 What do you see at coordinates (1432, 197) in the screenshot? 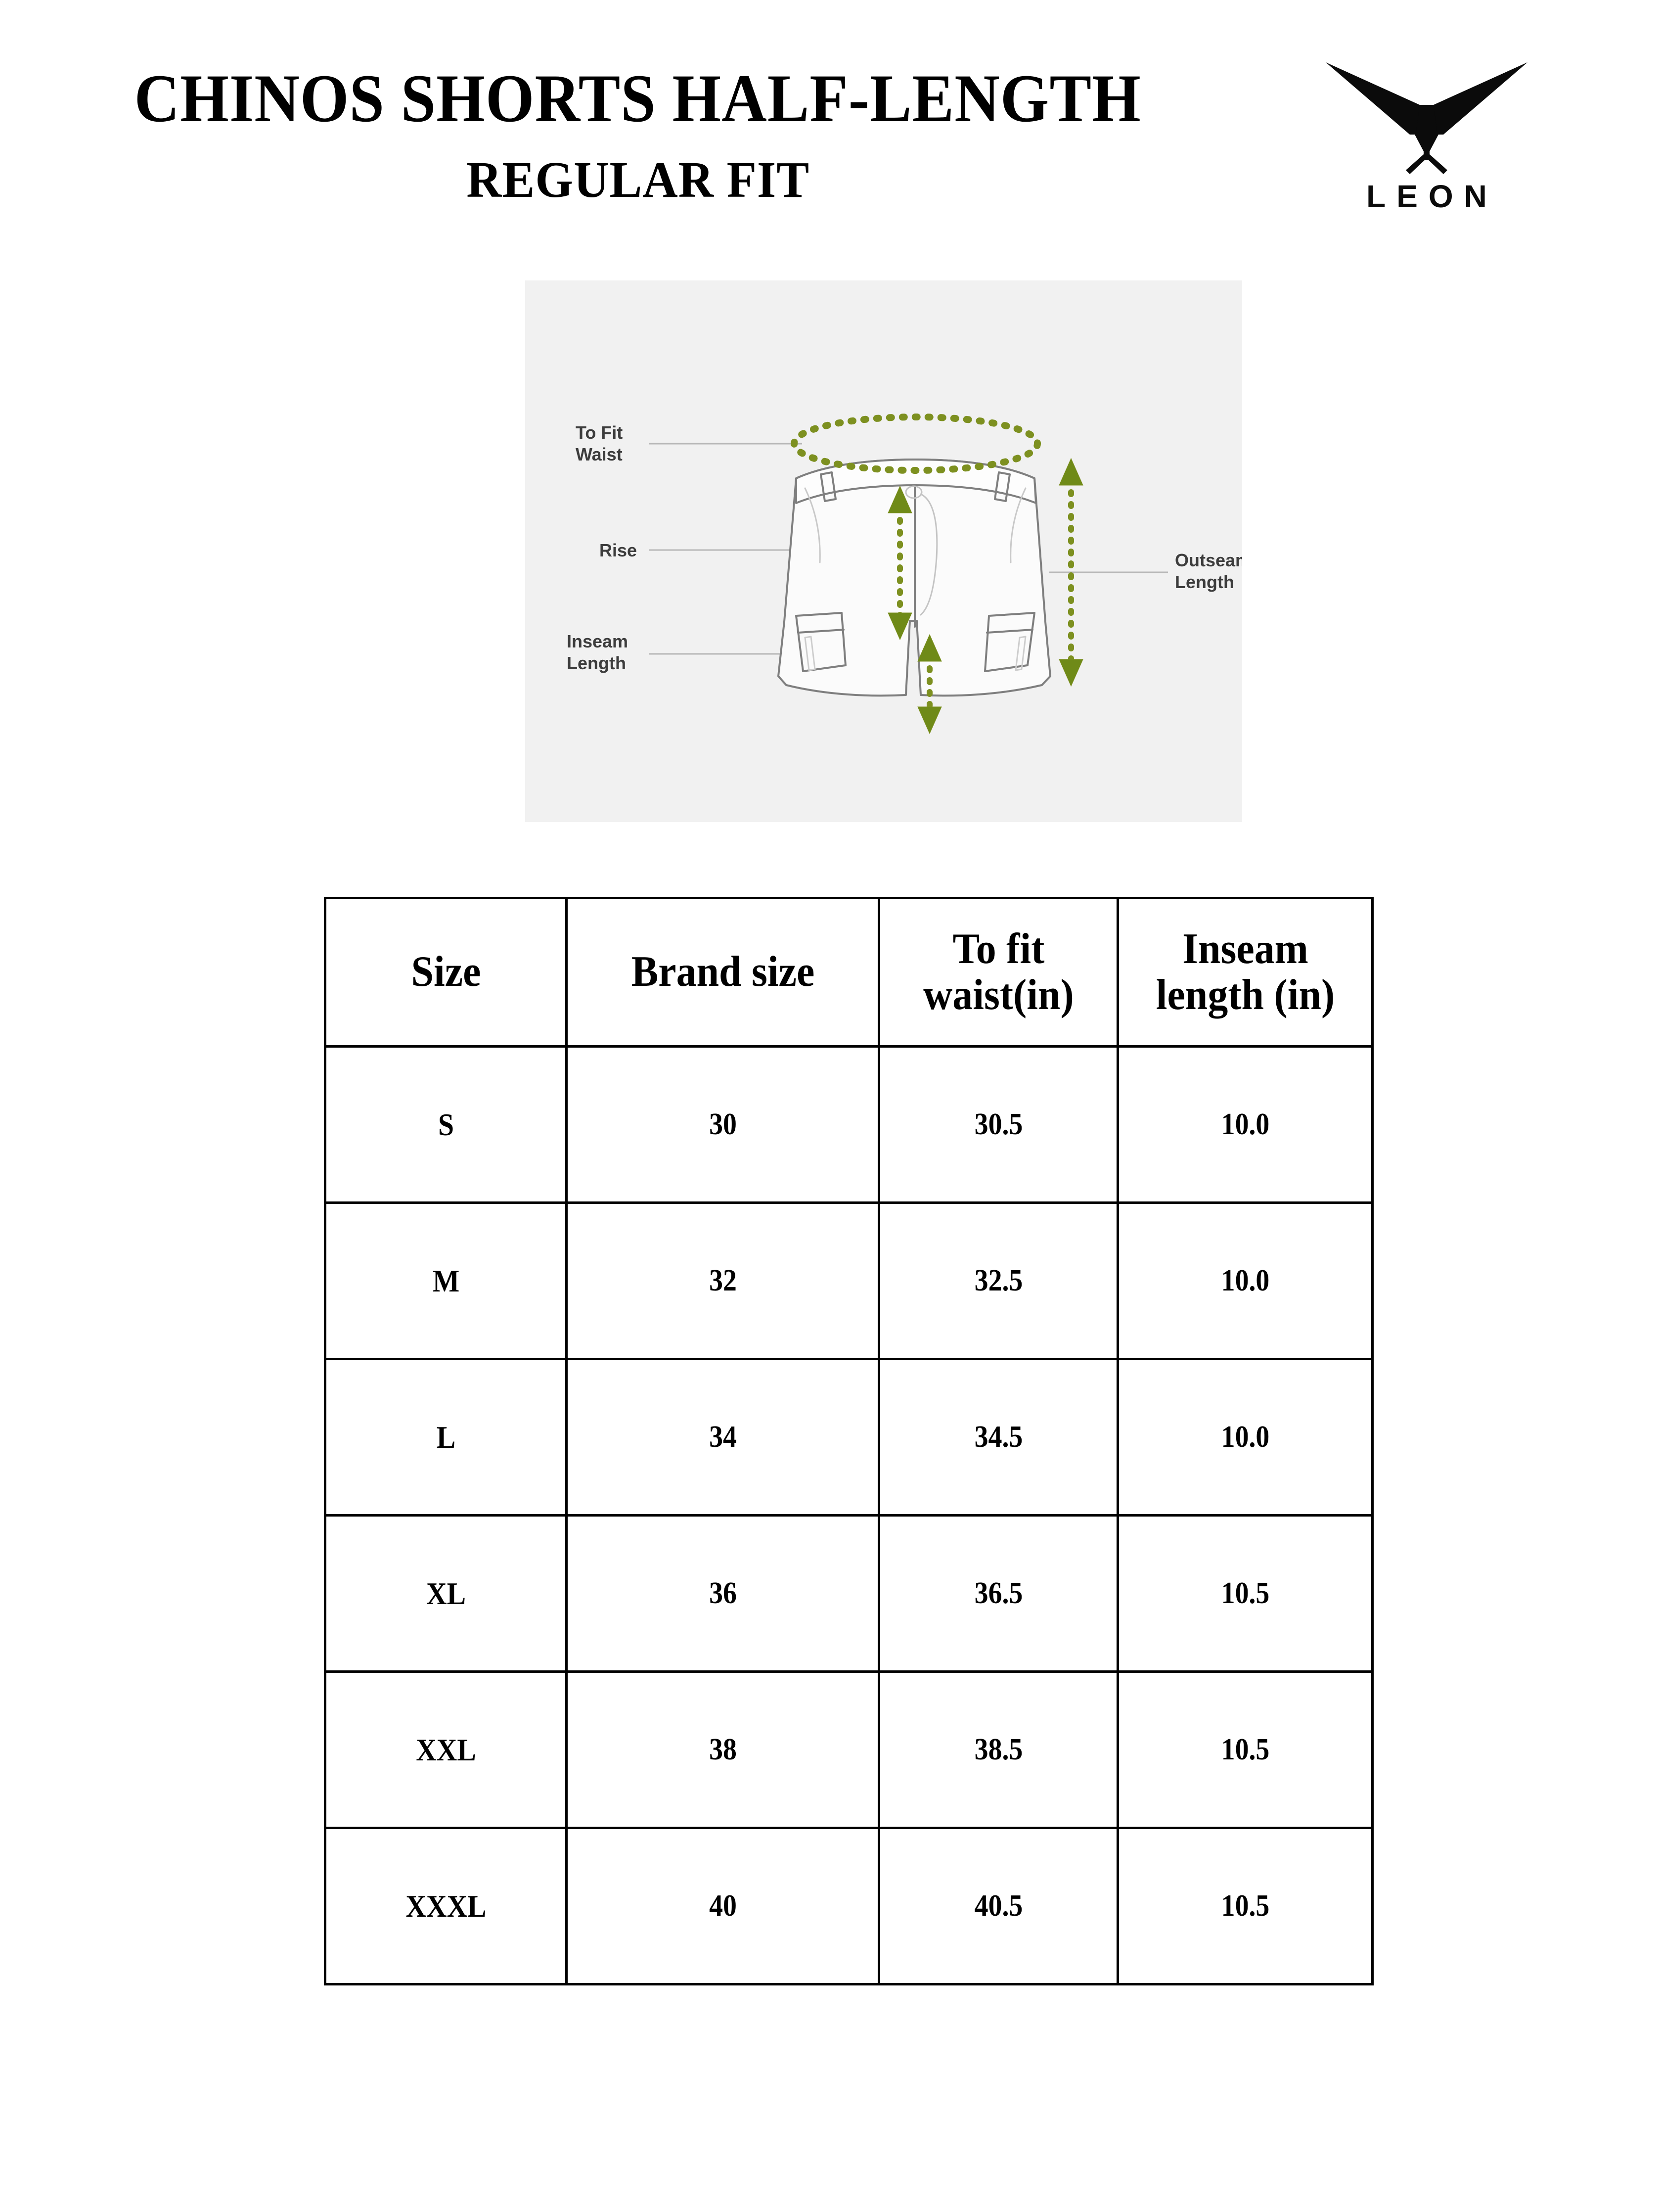
I see `brand-wordmark: LEON` at bounding box center [1432, 197].